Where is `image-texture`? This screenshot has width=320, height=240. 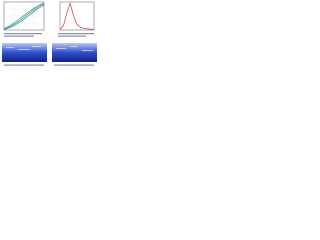
image-texture is located at coordinates (49, 48).